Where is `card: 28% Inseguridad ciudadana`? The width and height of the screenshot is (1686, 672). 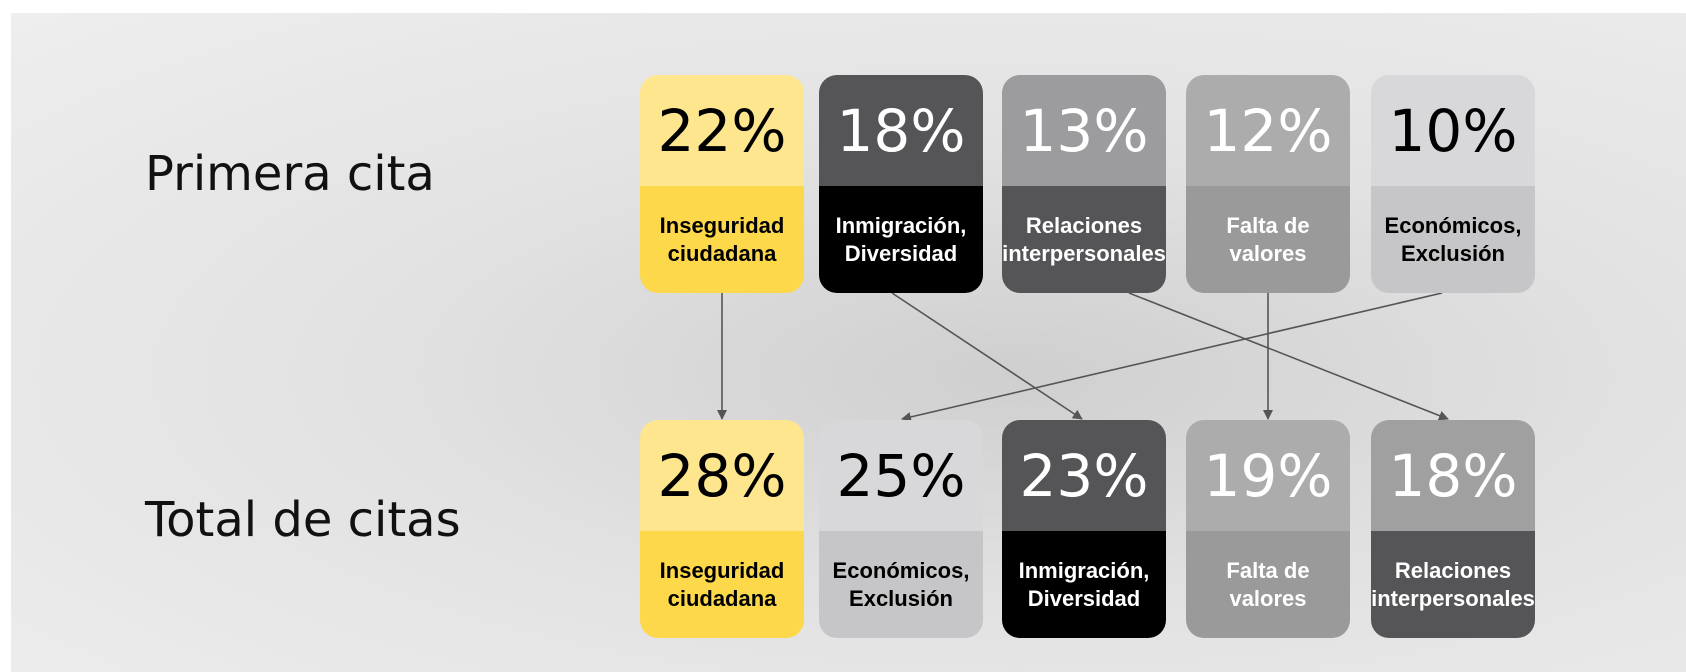 card: 28% Inseguridad ciudadana is located at coordinates (722, 529).